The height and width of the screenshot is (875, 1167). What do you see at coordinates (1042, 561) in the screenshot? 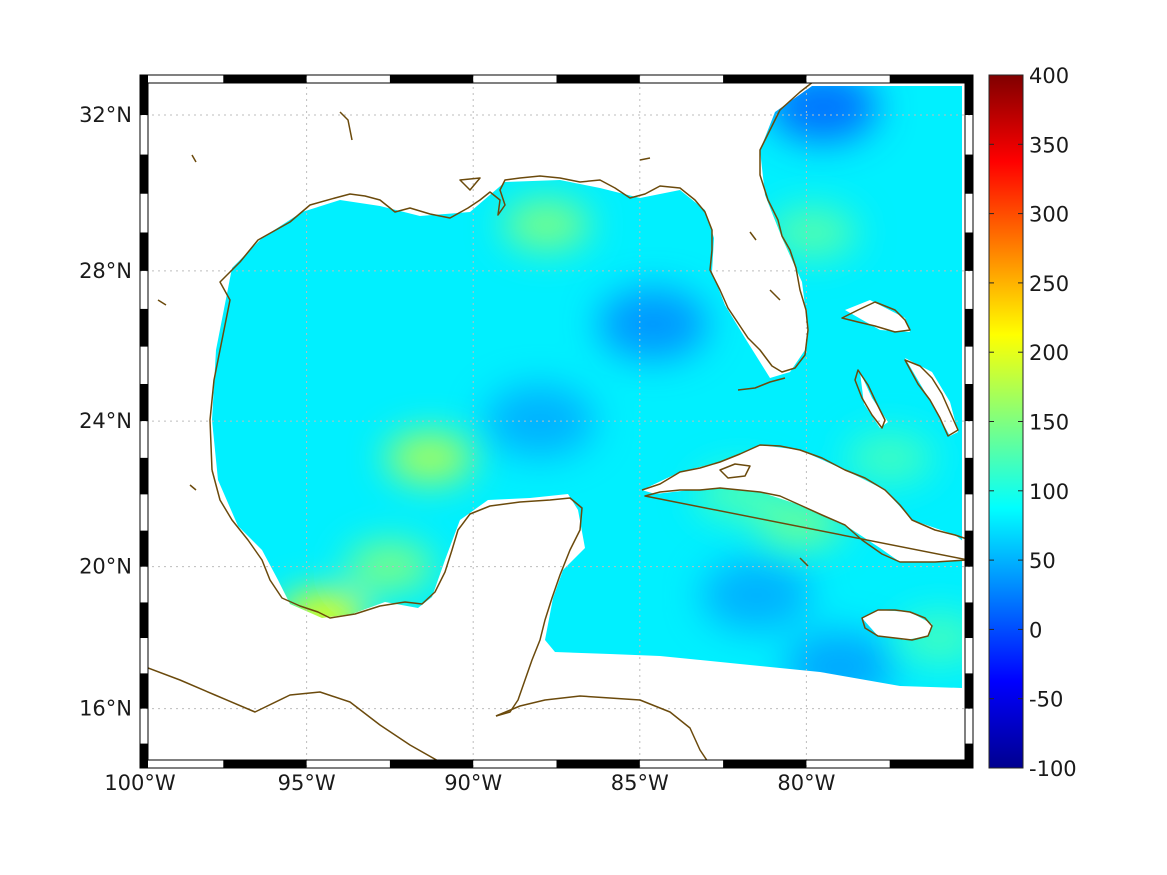
I see `colorbar-tick-label: 50` at bounding box center [1042, 561].